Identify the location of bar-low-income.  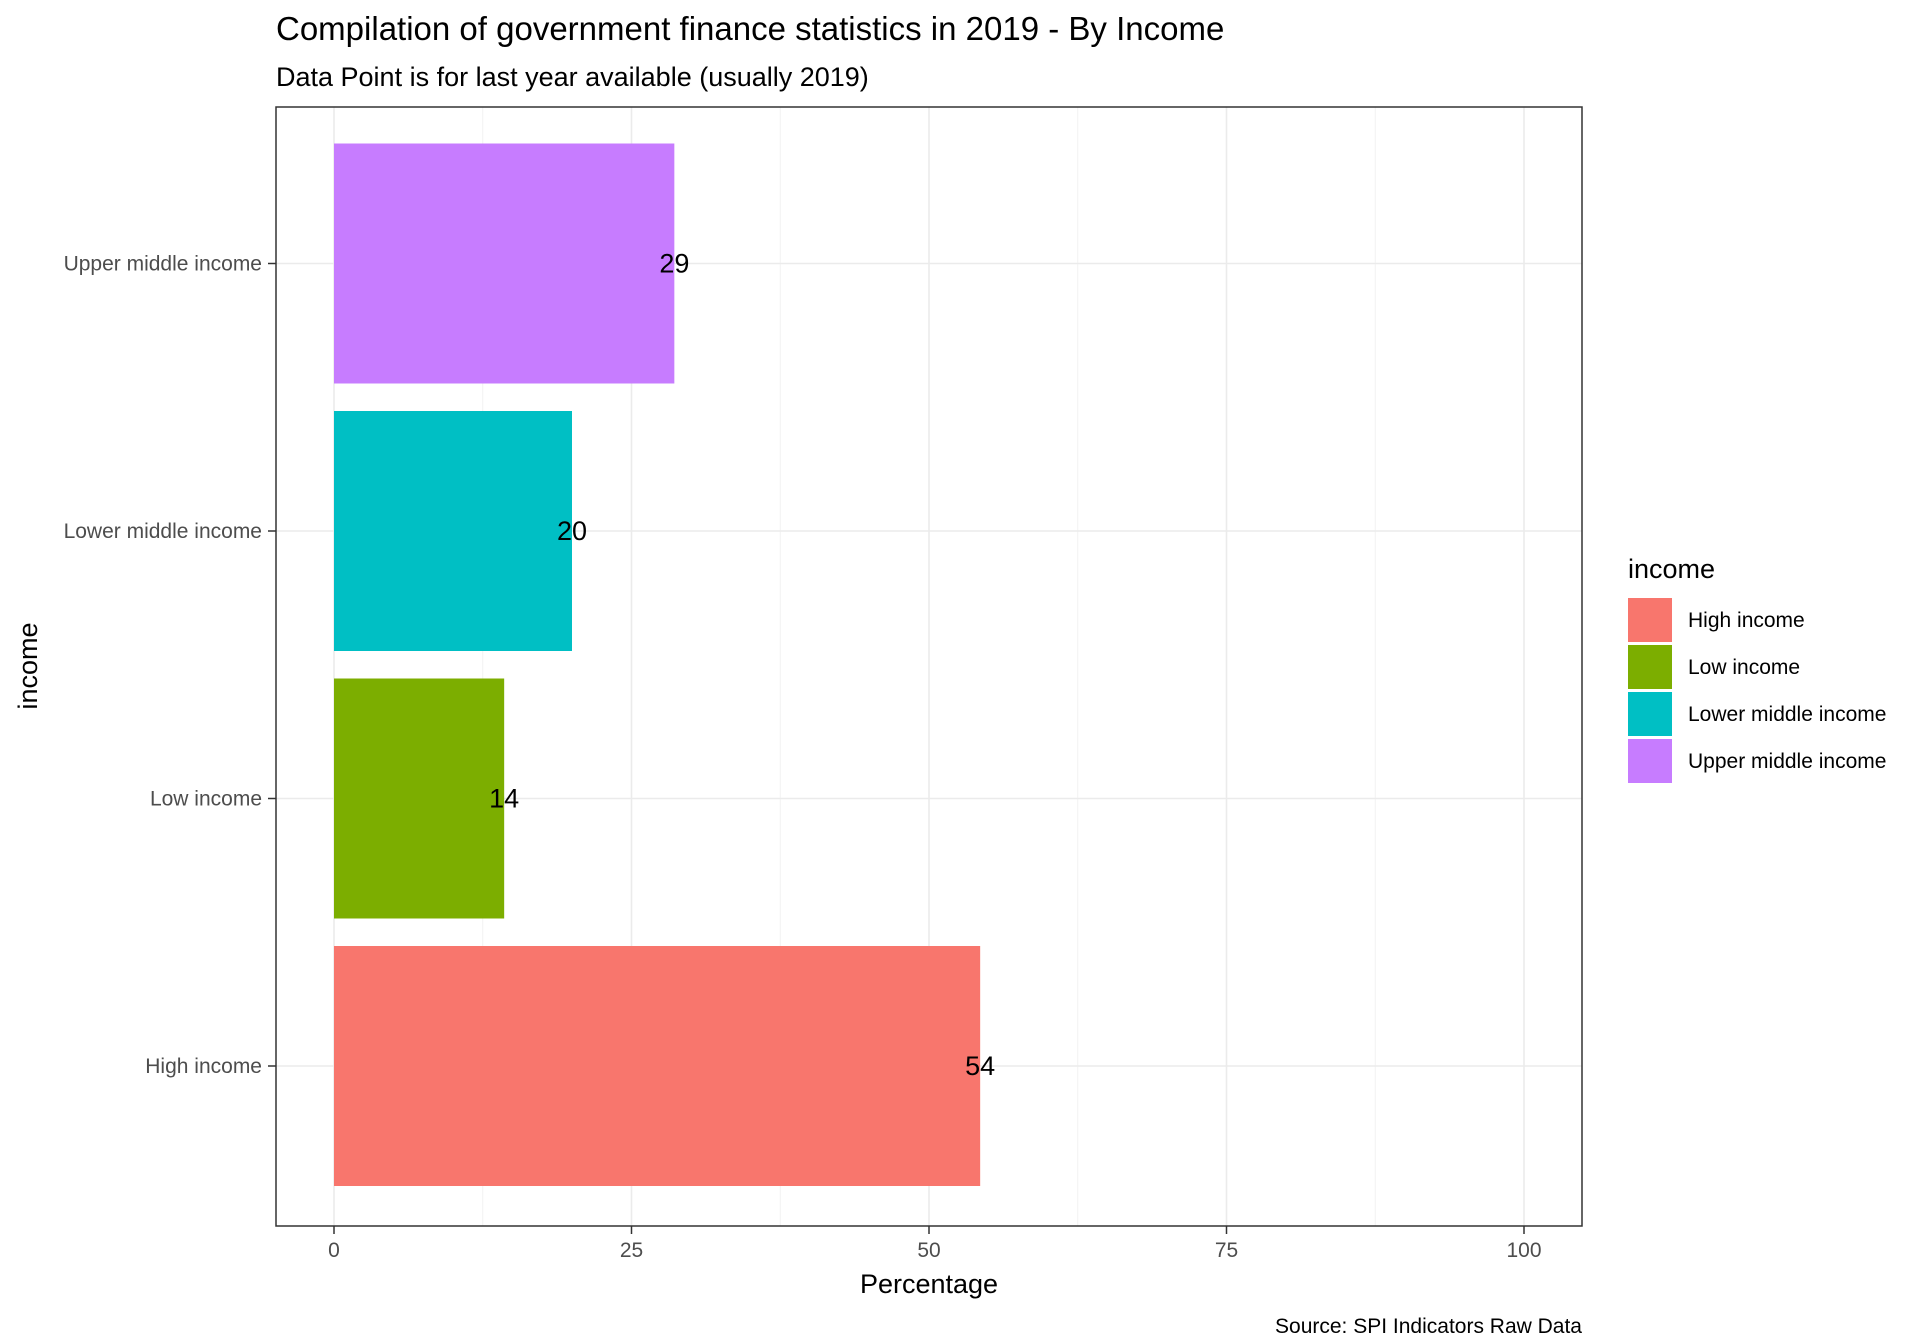
(419, 798).